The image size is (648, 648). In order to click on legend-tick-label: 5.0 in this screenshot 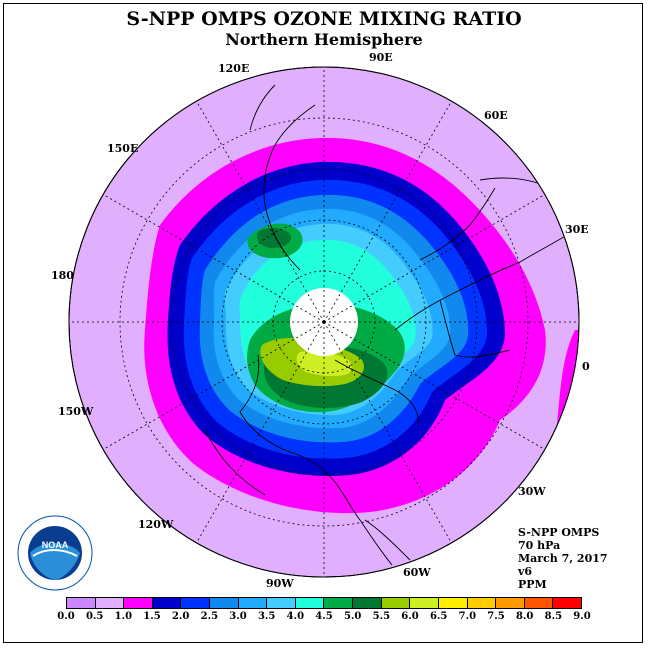, I will do `click(352, 616)`.